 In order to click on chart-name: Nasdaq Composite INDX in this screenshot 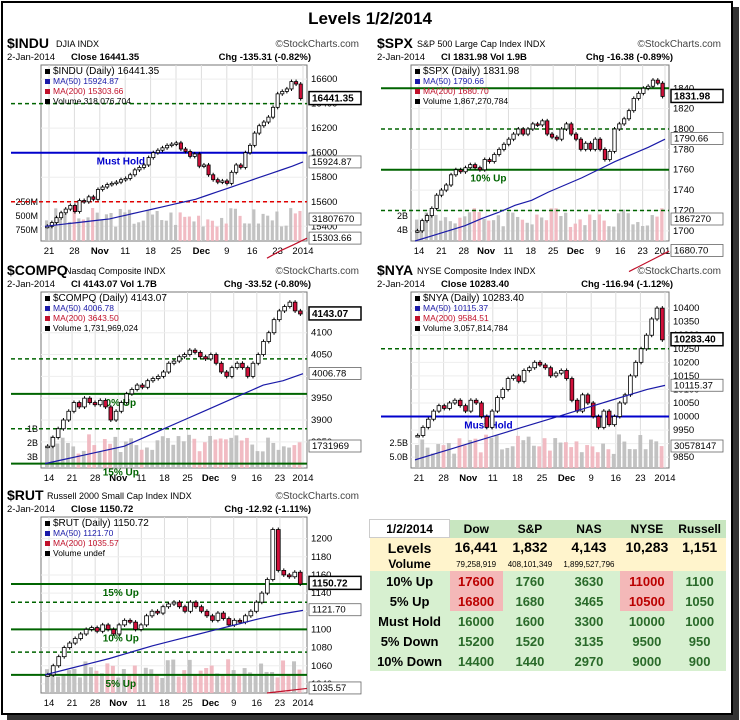, I will do `click(115, 271)`.